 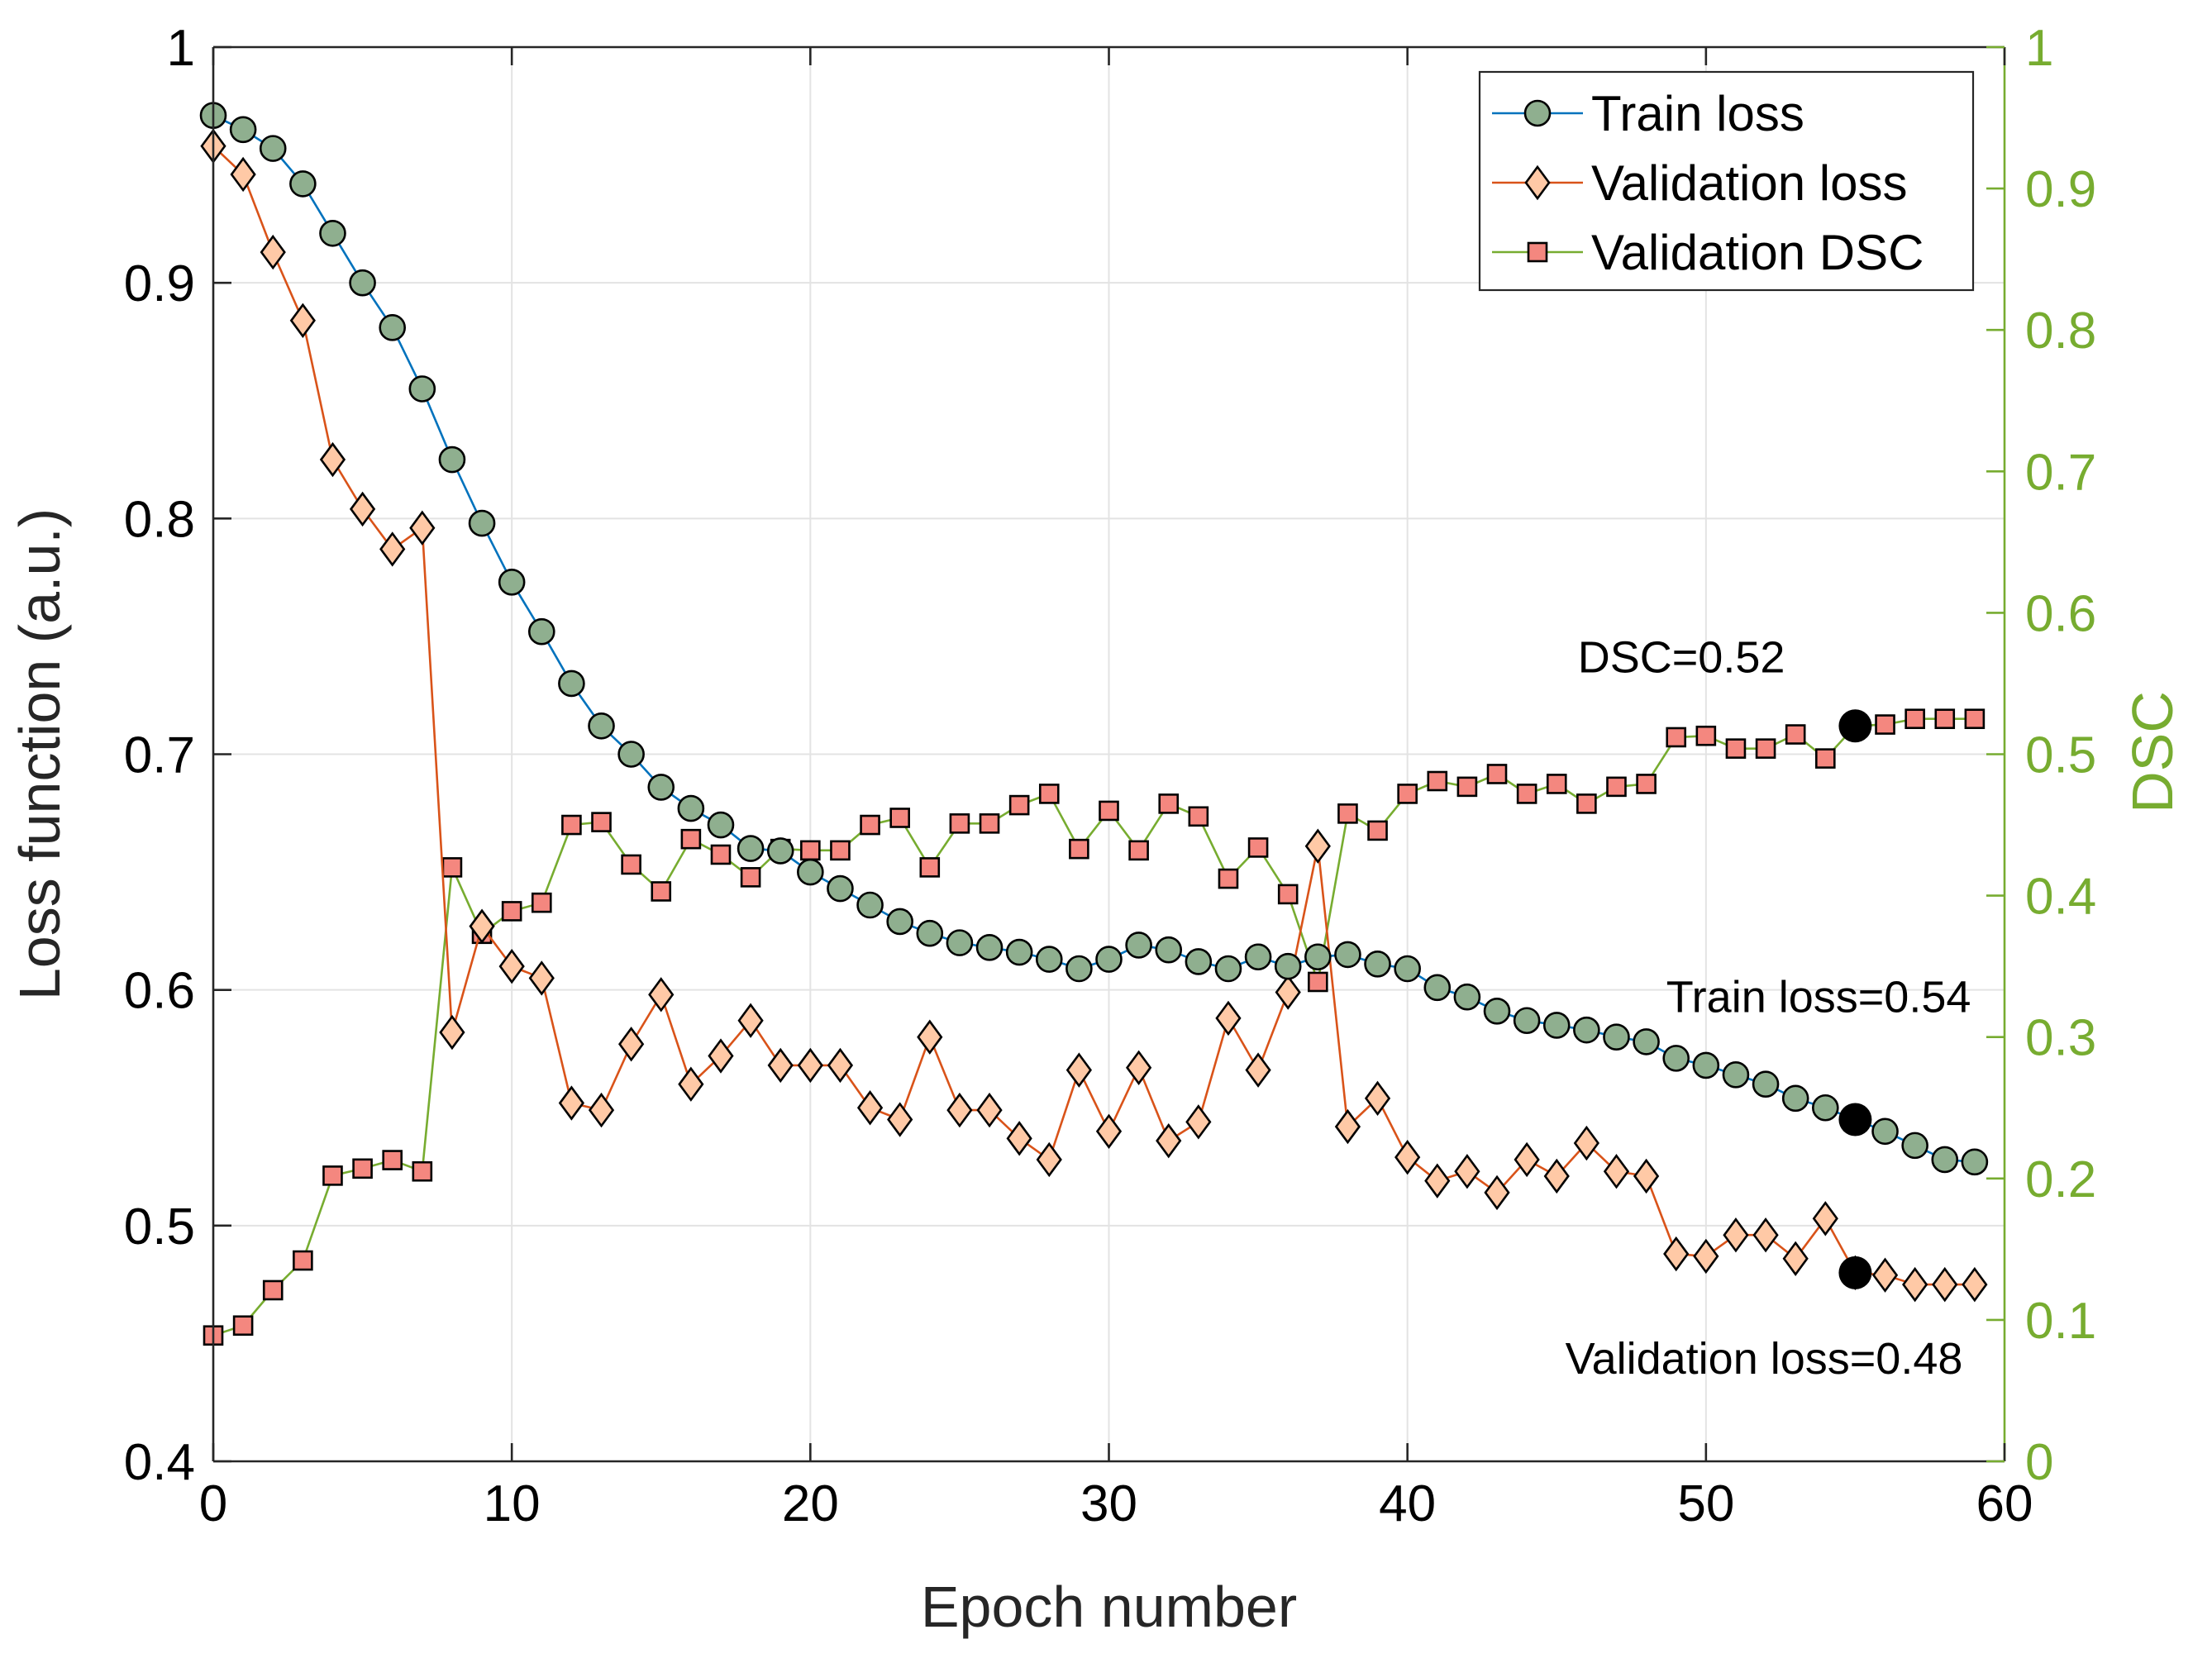 I want to click on legend-label: Validation DSC, so click(x=1757, y=253).